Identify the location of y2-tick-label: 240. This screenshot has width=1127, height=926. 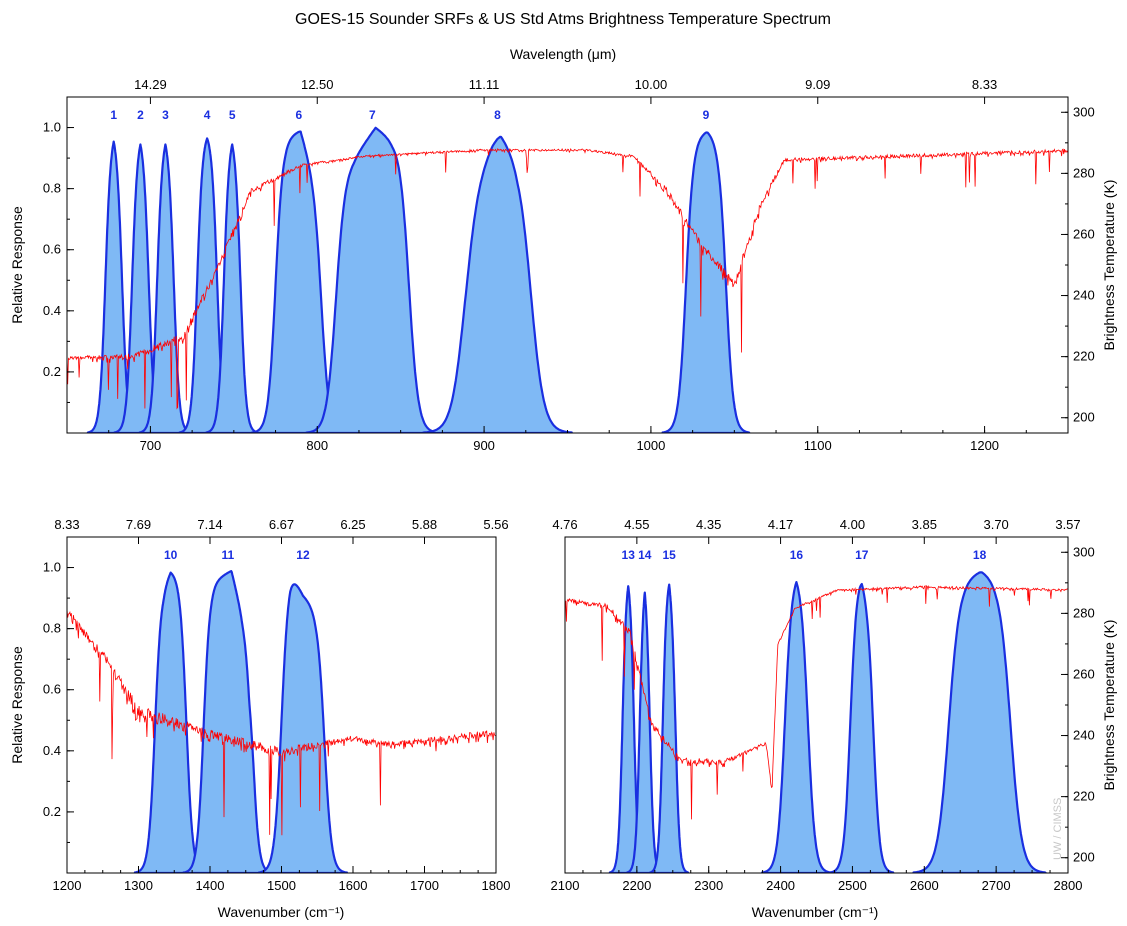
(1084, 295).